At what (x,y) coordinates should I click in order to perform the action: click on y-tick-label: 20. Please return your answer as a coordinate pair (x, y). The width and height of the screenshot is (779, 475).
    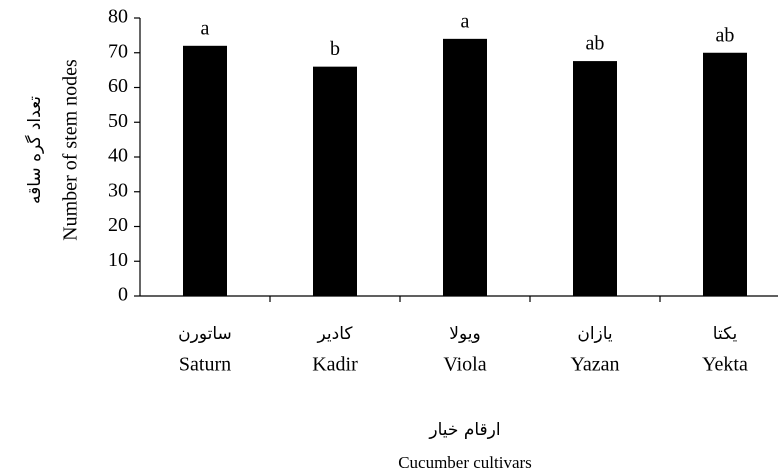
    Looking at the image, I should click on (118, 225).